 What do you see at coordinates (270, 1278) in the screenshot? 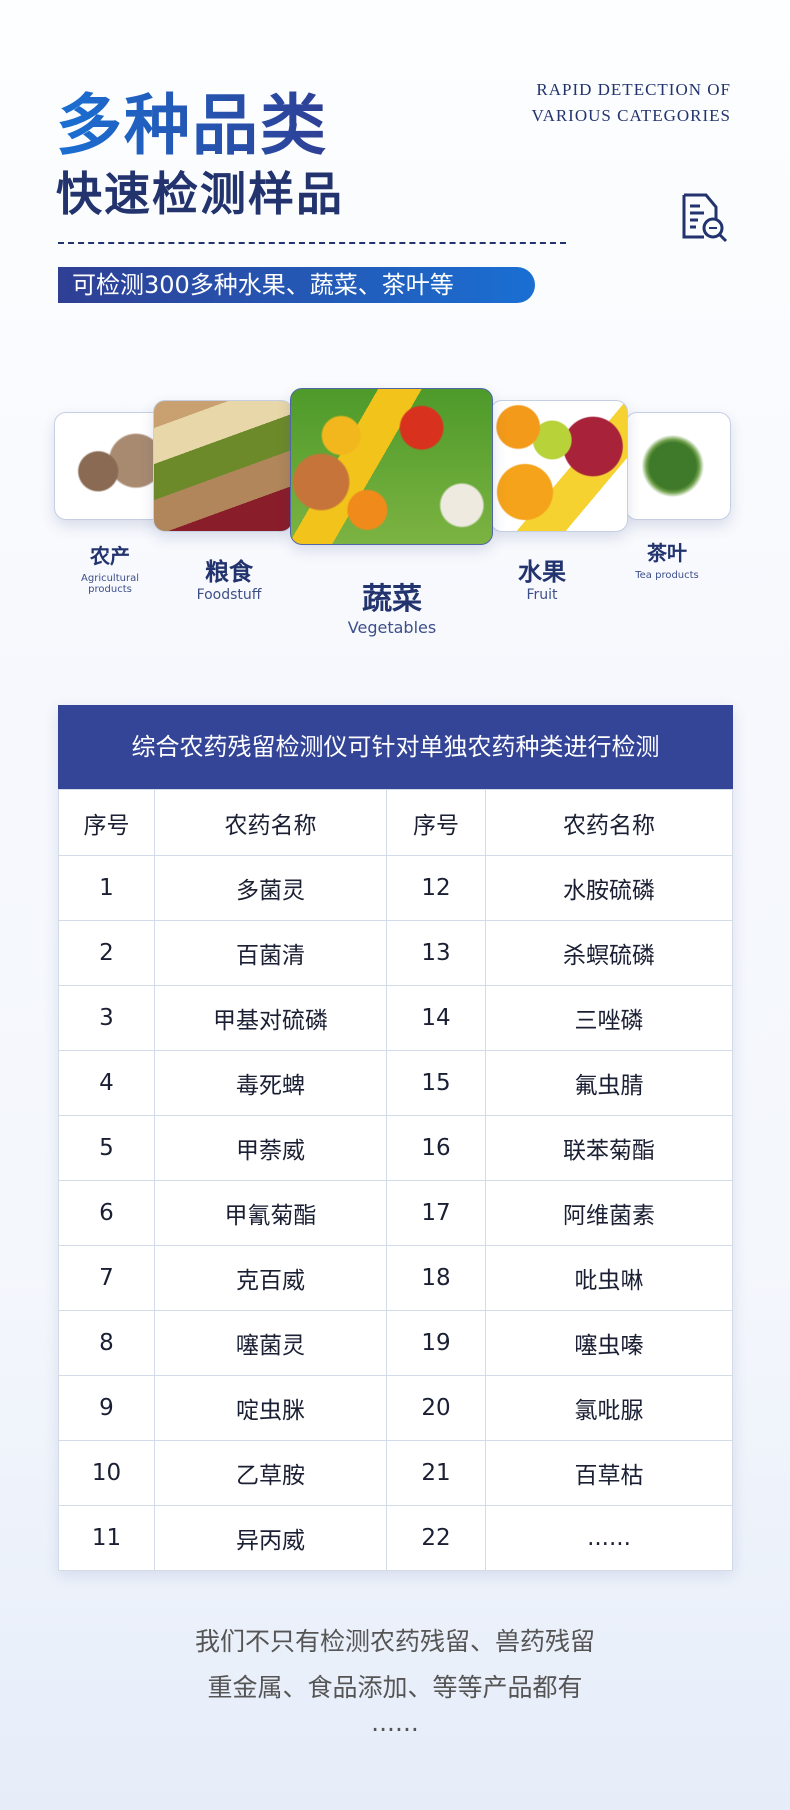
I see `pesticide-name: 克百威` at bounding box center [270, 1278].